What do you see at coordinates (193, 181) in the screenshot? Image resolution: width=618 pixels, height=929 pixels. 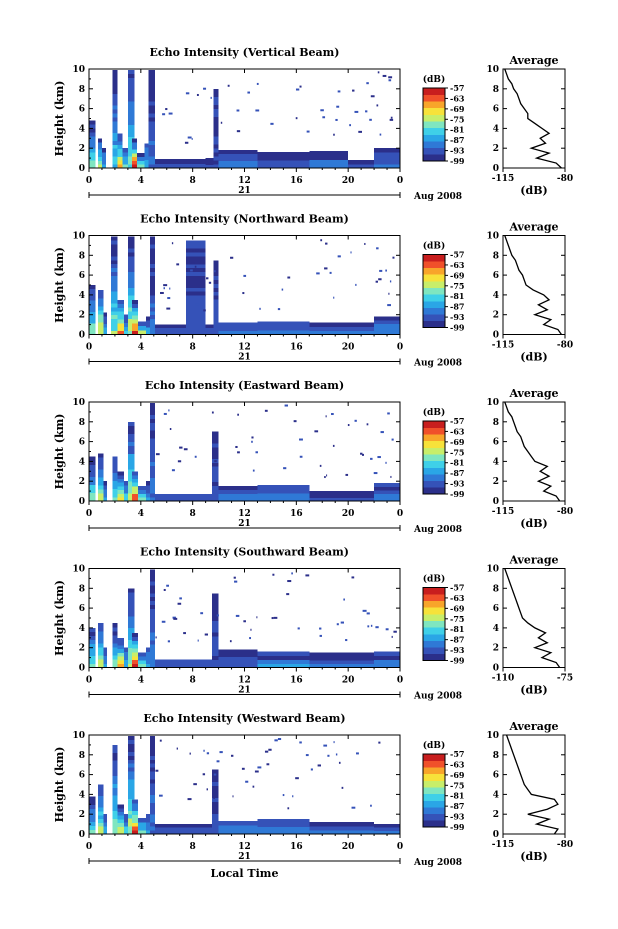 I see `x-tick-label: 8` at bounding box center [193, 181].